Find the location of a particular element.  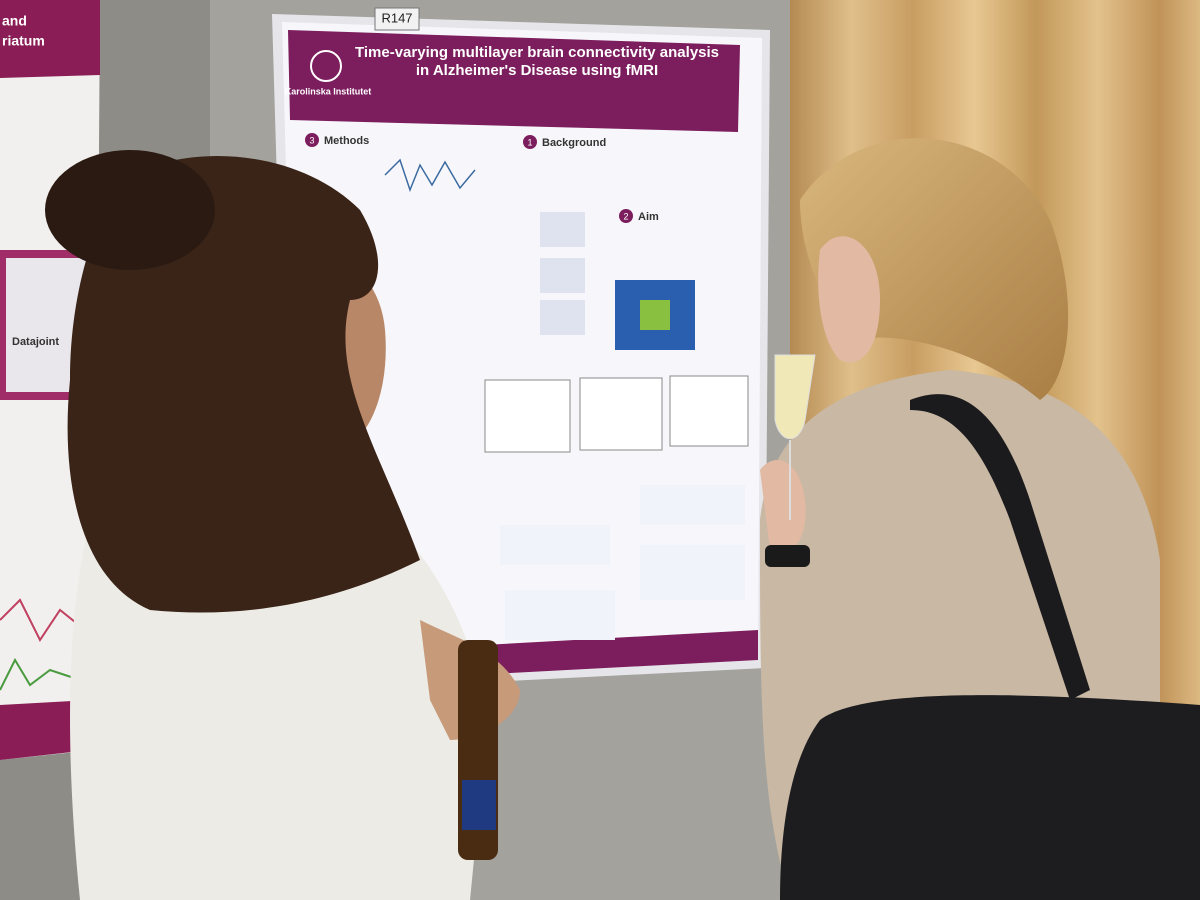

section-heading: Aim is located at coordinates (648, 217).